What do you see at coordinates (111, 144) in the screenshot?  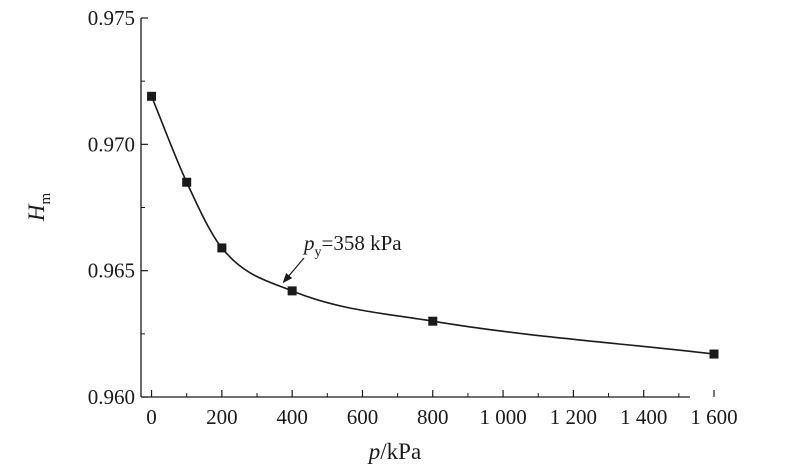 I see `y-tick-label: 0.970` at bounding box center [111, 144].